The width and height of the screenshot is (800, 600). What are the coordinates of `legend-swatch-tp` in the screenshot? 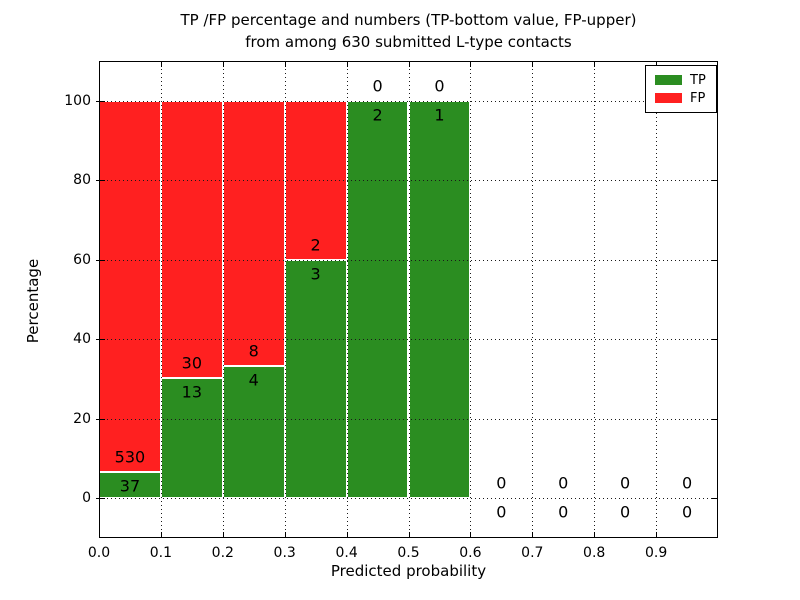 It's located at (668, 80).